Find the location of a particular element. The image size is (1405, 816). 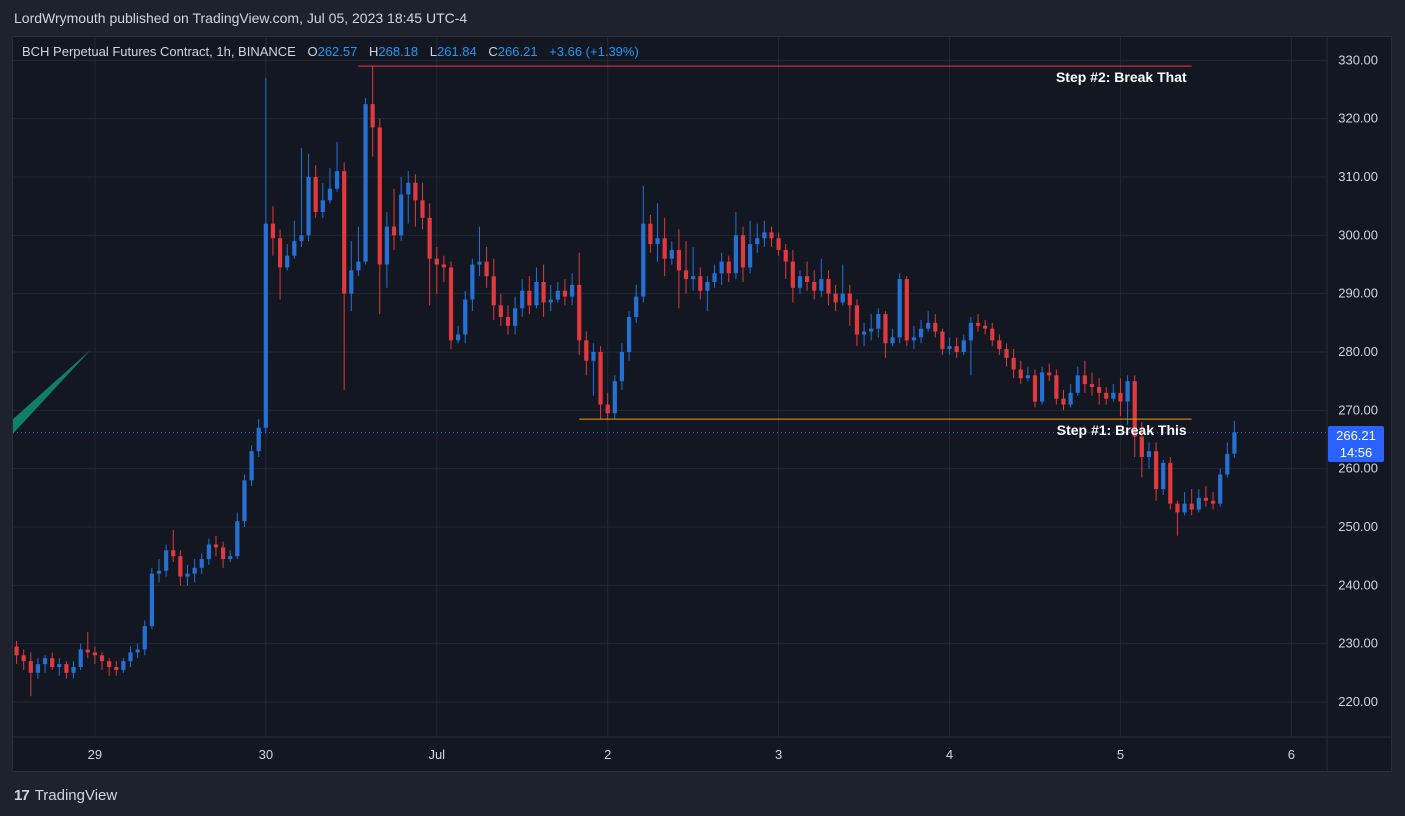

x-tick-label: 30 is located at coordinates (266, 754).